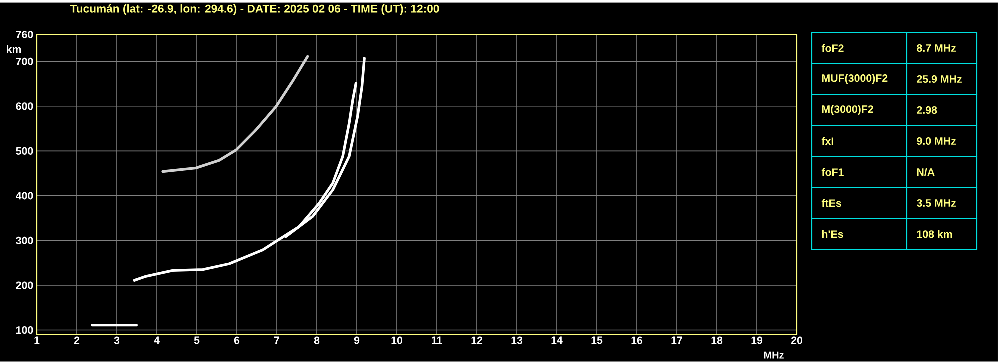  Describe the element at coordinates (157, 340) in the screenshot. I see `x-tick-label: 4` at that location.